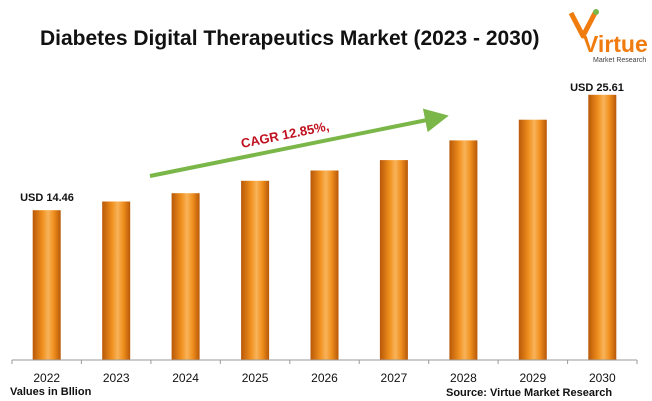  I want to click on x-tick-label: 2022, so click(46, 378).